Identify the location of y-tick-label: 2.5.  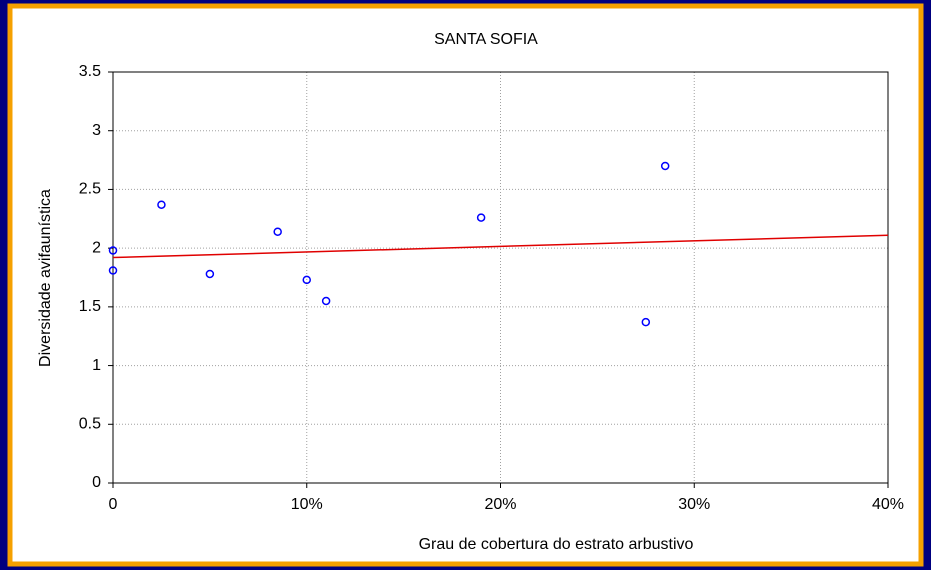
(90, 189).